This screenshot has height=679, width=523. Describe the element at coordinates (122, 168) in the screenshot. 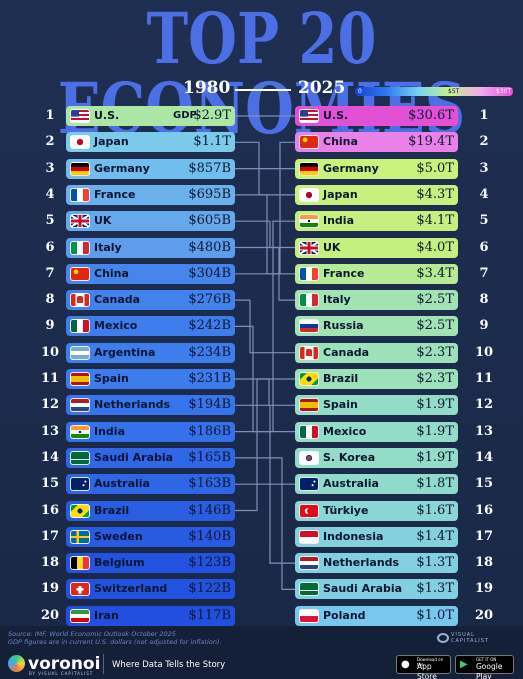

I see `country-1980-3: Germany` at that location.